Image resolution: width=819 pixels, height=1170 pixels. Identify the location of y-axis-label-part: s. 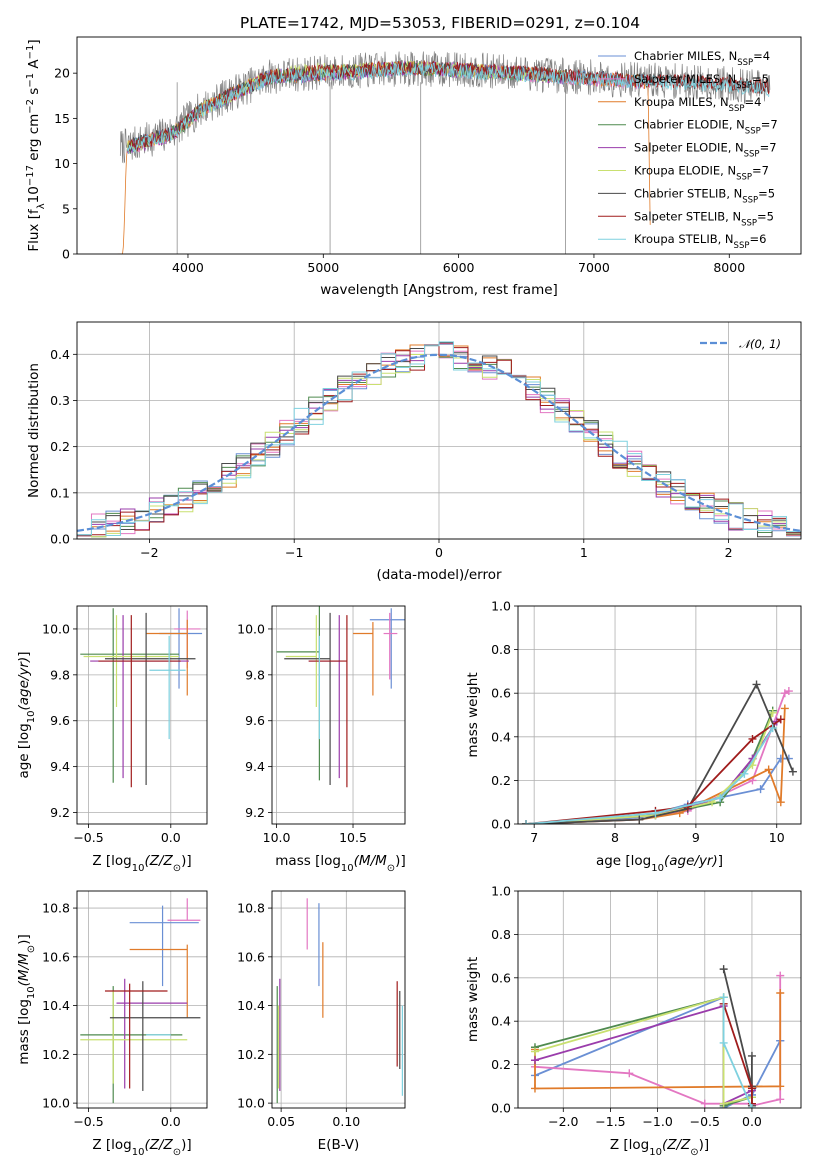
(34, 93).